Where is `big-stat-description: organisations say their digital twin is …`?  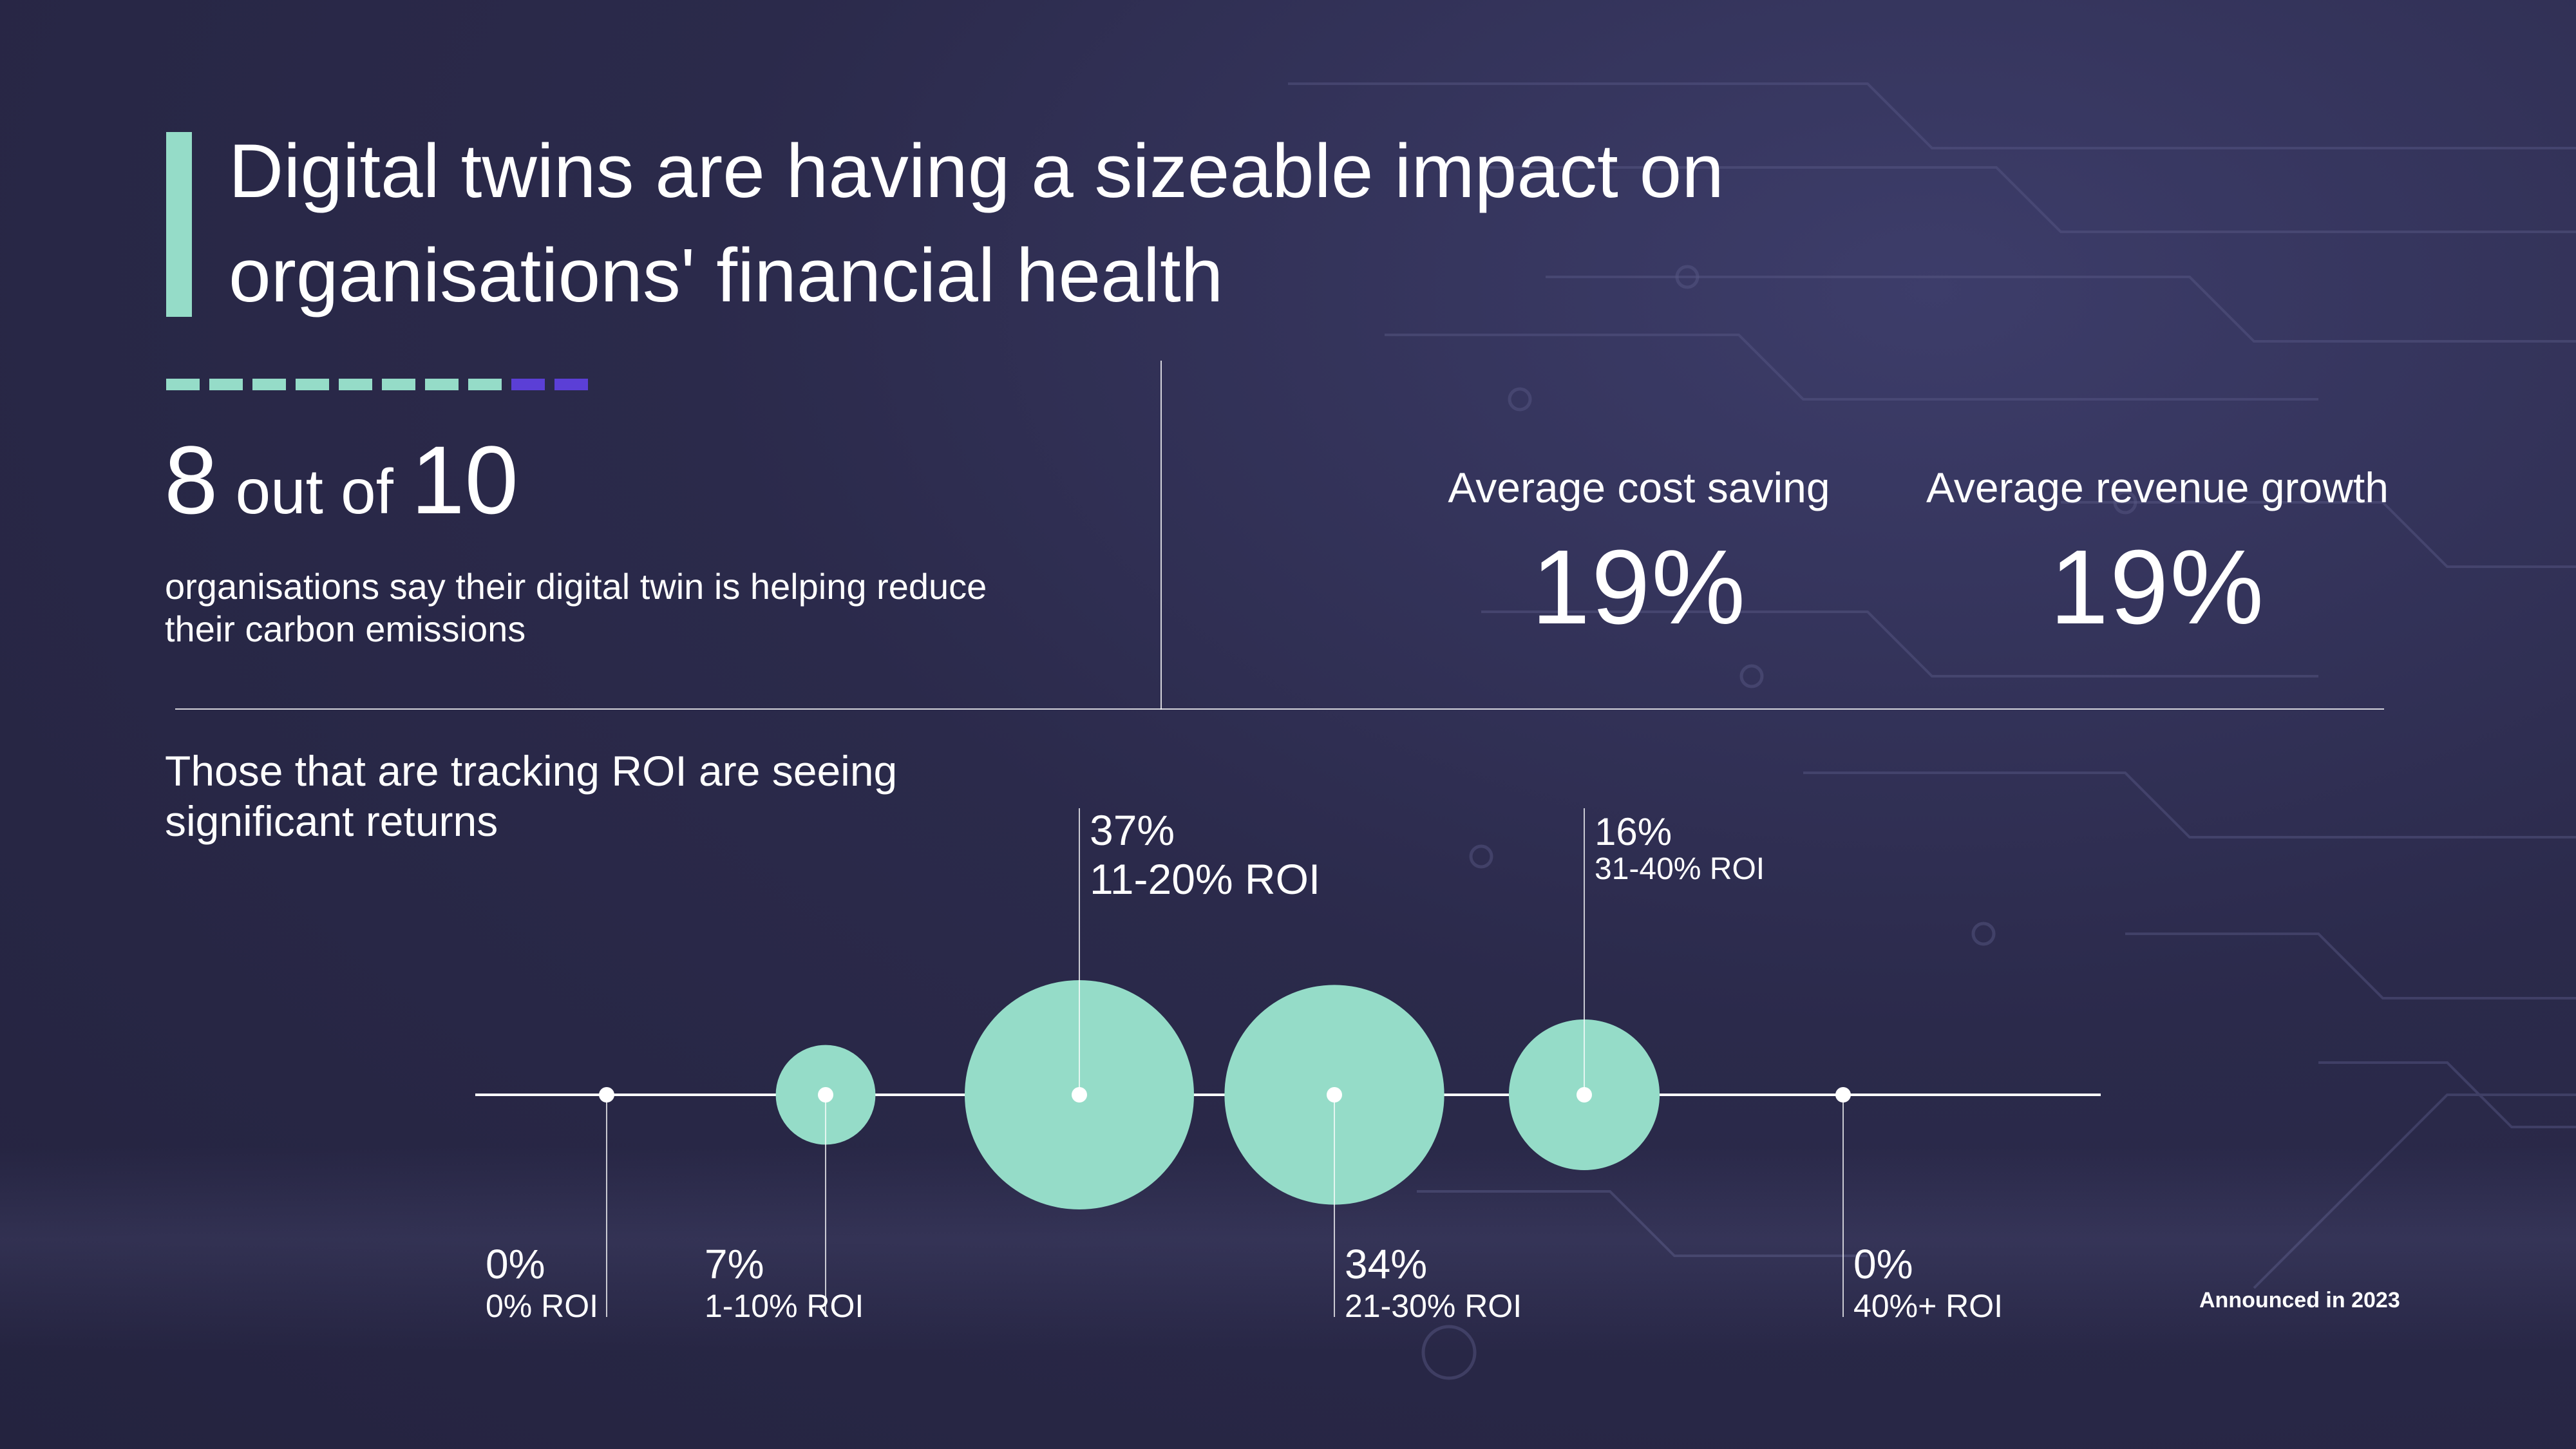
big-stat-description: organisations say their digital twin is … is located at coordinates (576, 607).